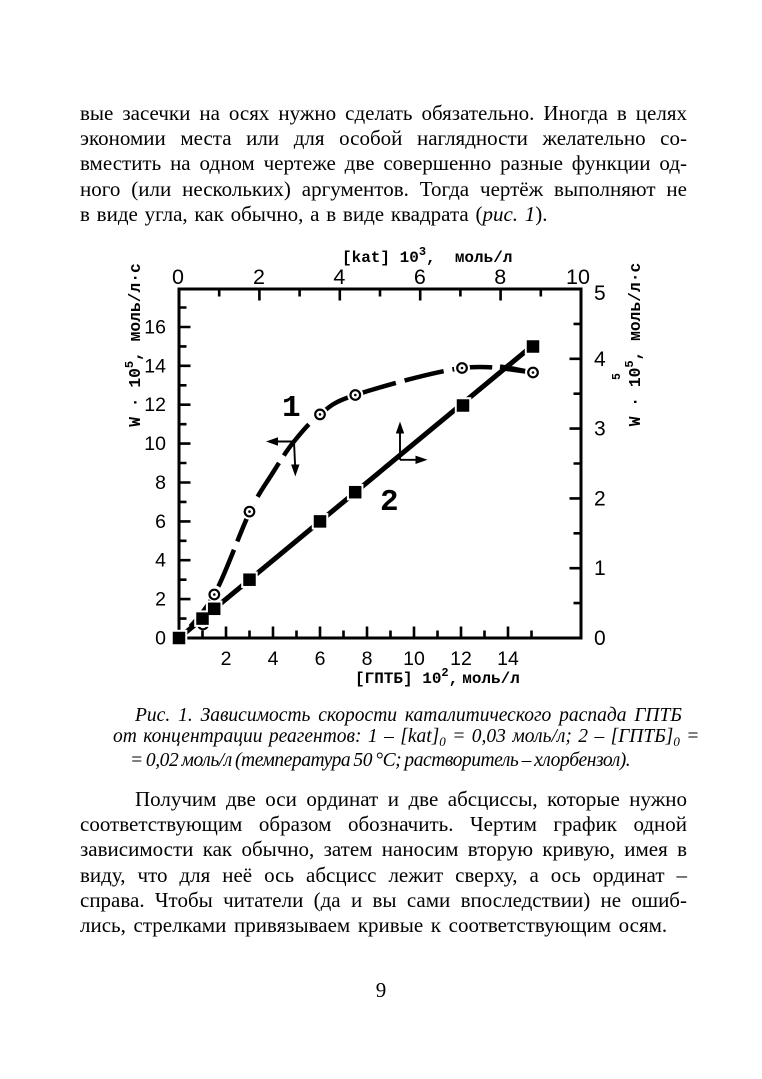 Image resolution: width=762 pixels, height=1079 pixels. I want to click on svg-text: [kat] 103, моль/л, so click(427, 256).